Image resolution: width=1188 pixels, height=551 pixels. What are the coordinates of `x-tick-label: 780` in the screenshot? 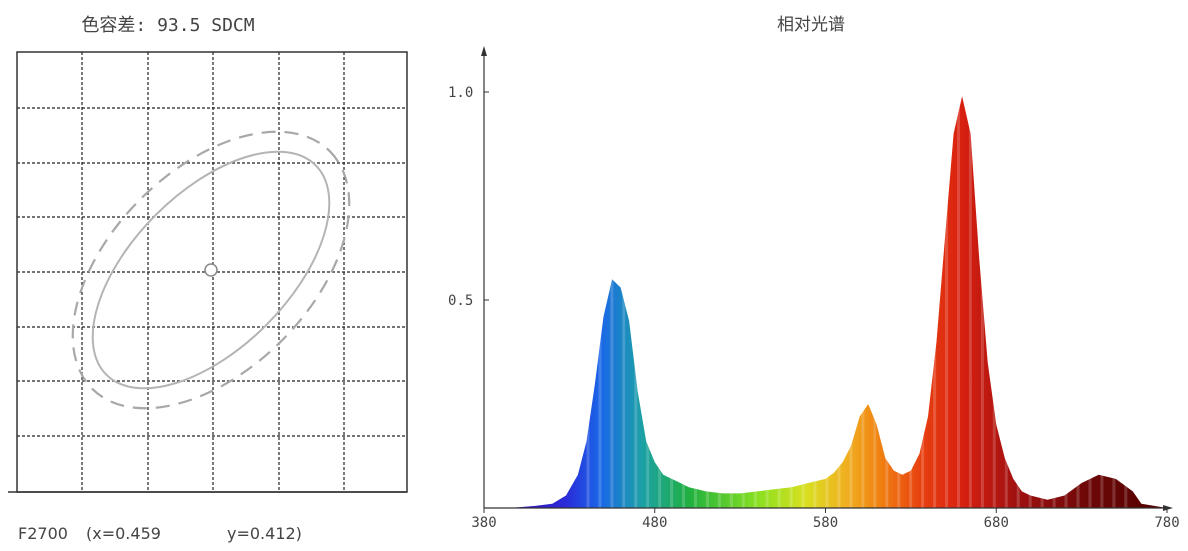 It's located at (1166, 523).